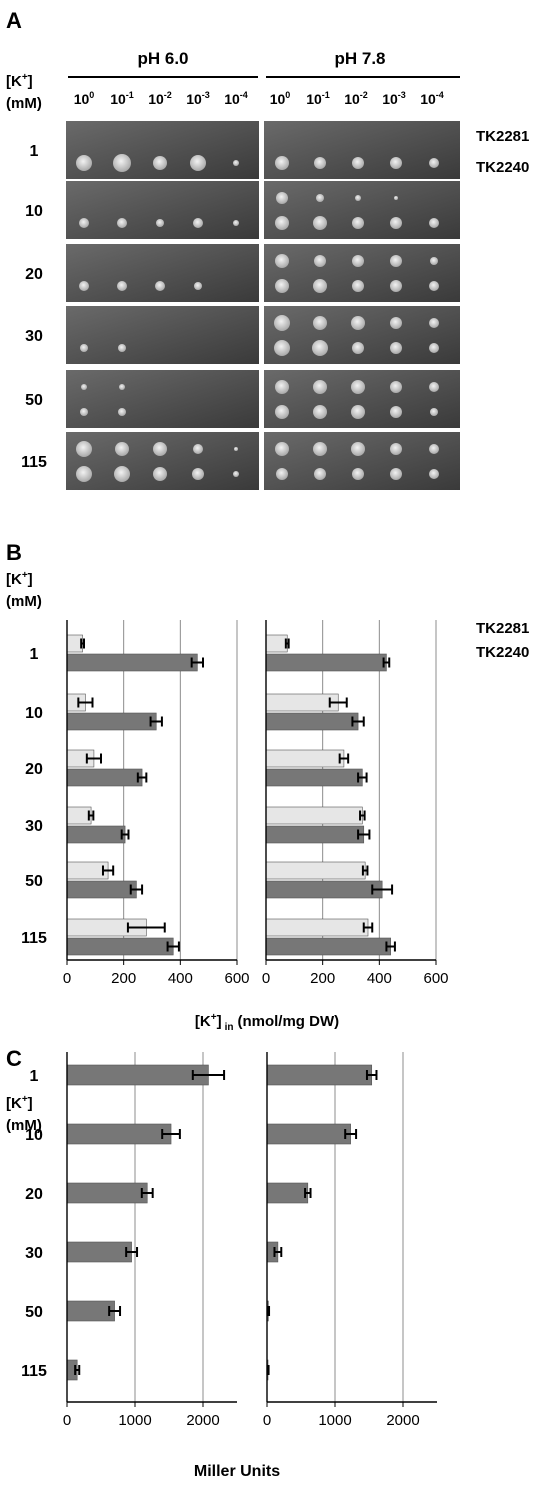  Describe the element at coordinates (156, 803) in the screenshot. I see `chart-b-left: 0 200 400 600` at that location.